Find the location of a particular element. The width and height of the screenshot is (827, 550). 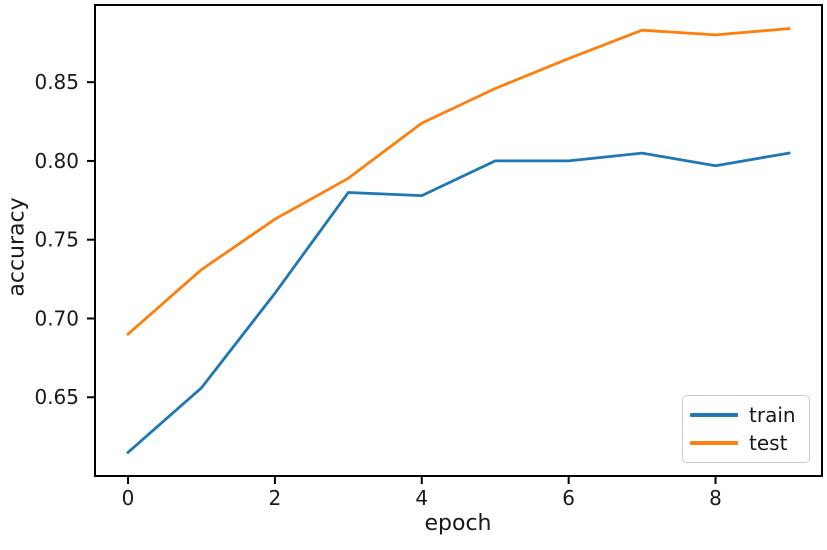

legend-label-test: test is located at coordinates (768, 443).